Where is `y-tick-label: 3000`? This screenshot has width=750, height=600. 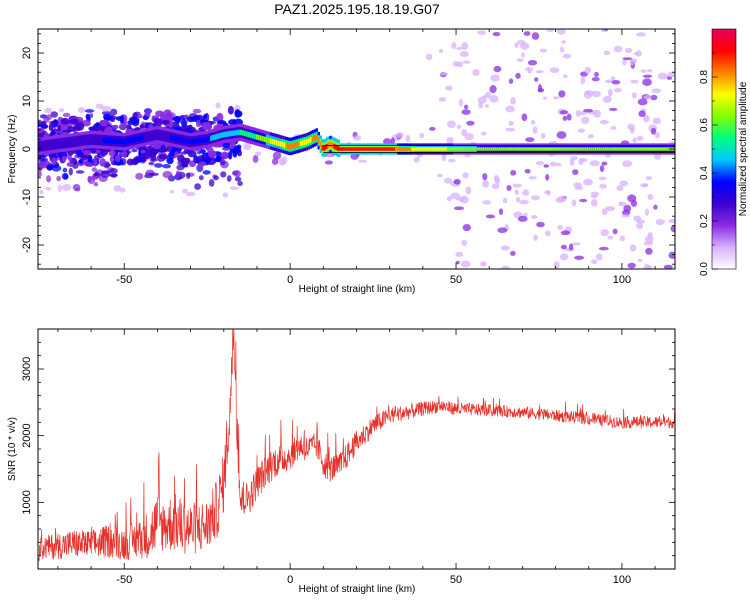 y-tick-label: 3000 is located at coordinates (27, 369).